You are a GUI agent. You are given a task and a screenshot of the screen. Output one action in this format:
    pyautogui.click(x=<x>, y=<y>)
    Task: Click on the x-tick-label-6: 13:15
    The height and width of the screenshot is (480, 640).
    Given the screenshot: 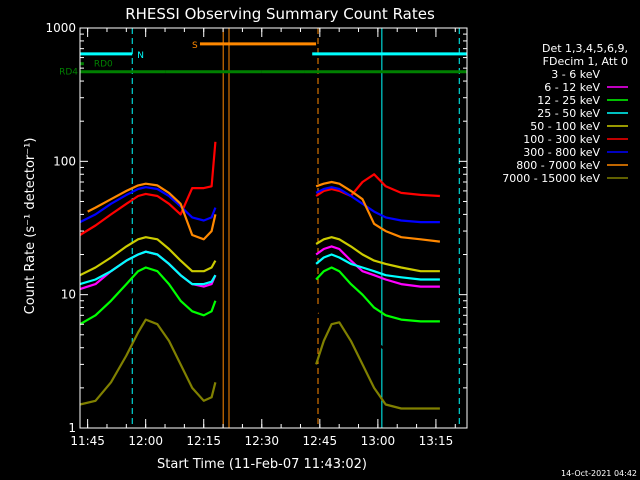 What is the action you would take?
    pyautogui.click(x=436, y=441)
    